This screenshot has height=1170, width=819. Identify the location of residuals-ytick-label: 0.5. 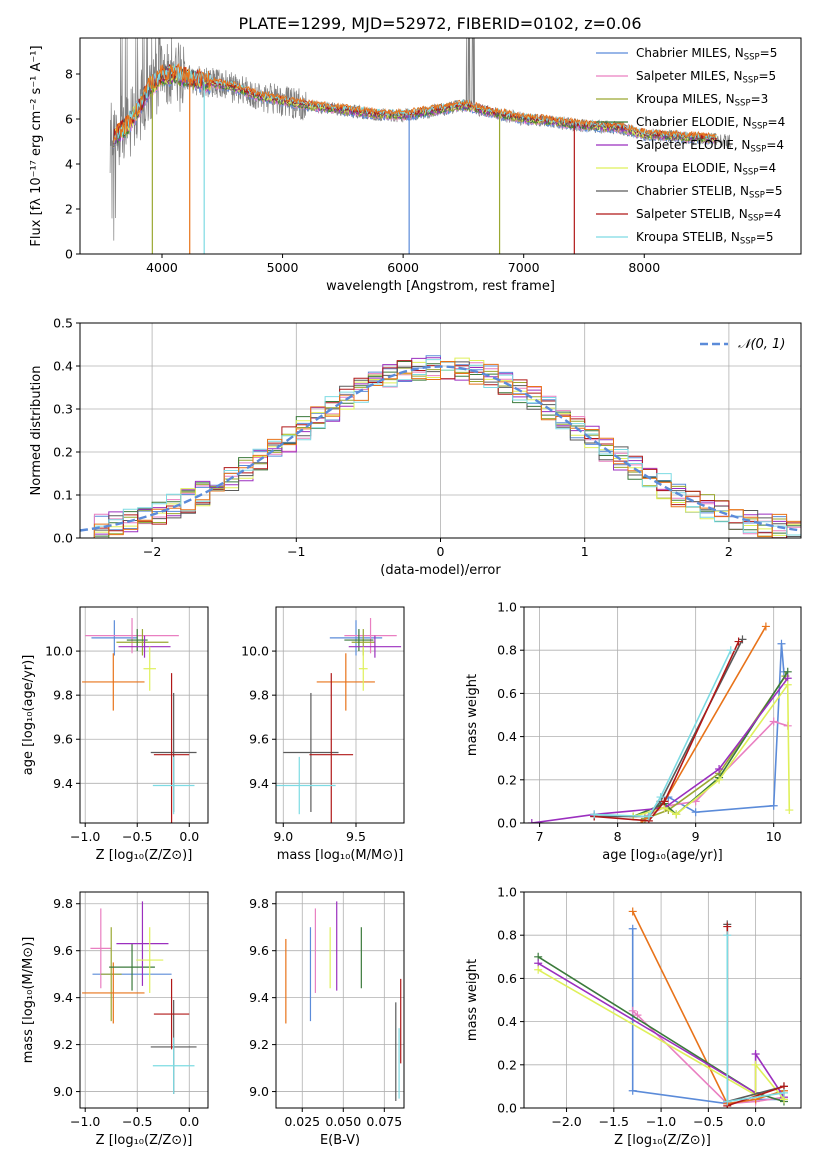
(63, 323).